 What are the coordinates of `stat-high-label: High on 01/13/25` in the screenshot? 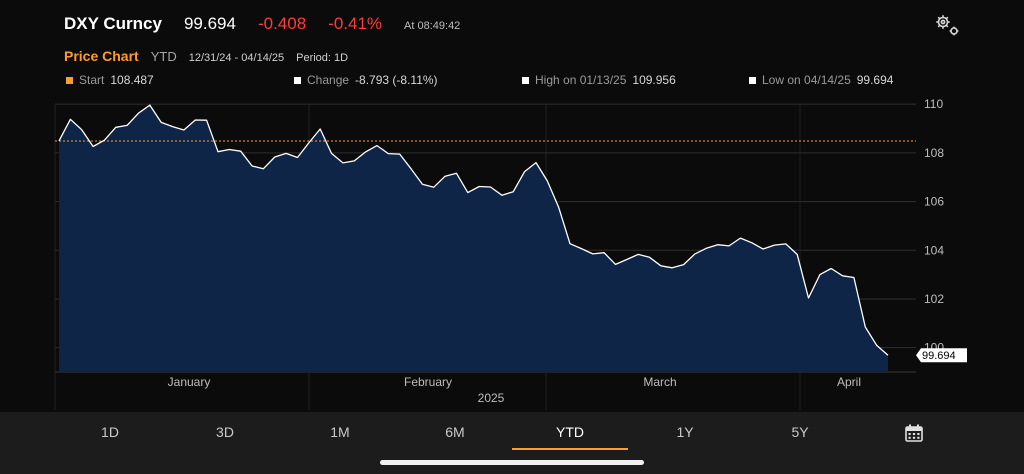 It's located at (581, 80).